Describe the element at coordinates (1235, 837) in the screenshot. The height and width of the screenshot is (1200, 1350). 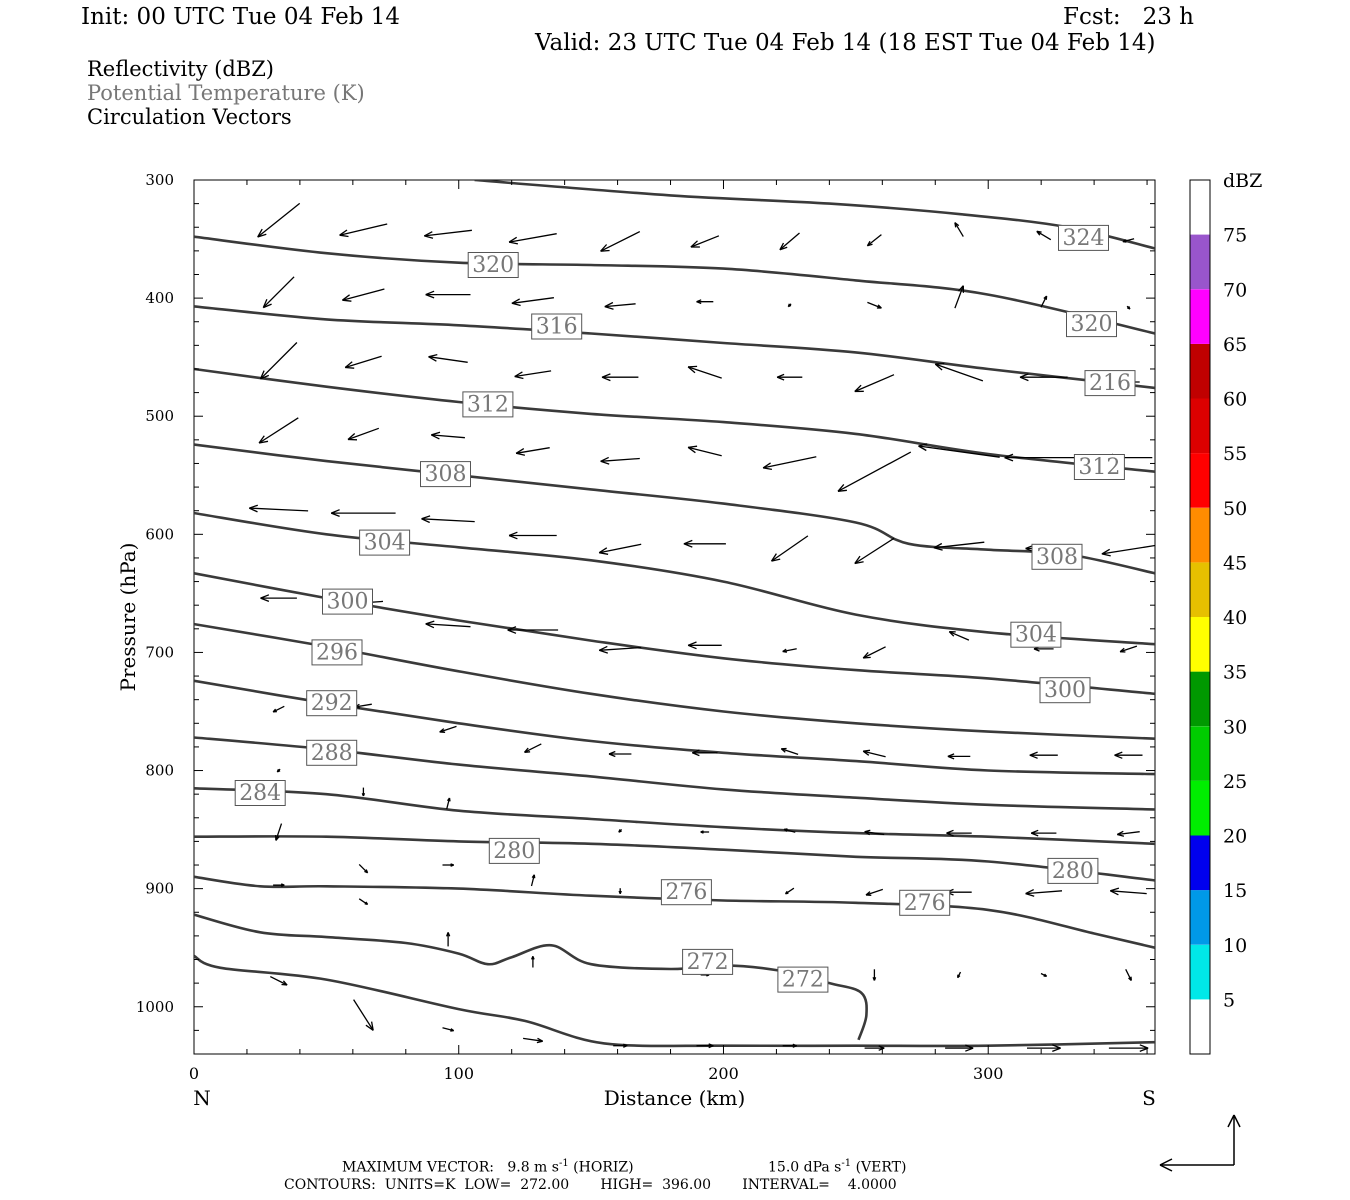
I see `colorbar-tick-label: 20` at that location.